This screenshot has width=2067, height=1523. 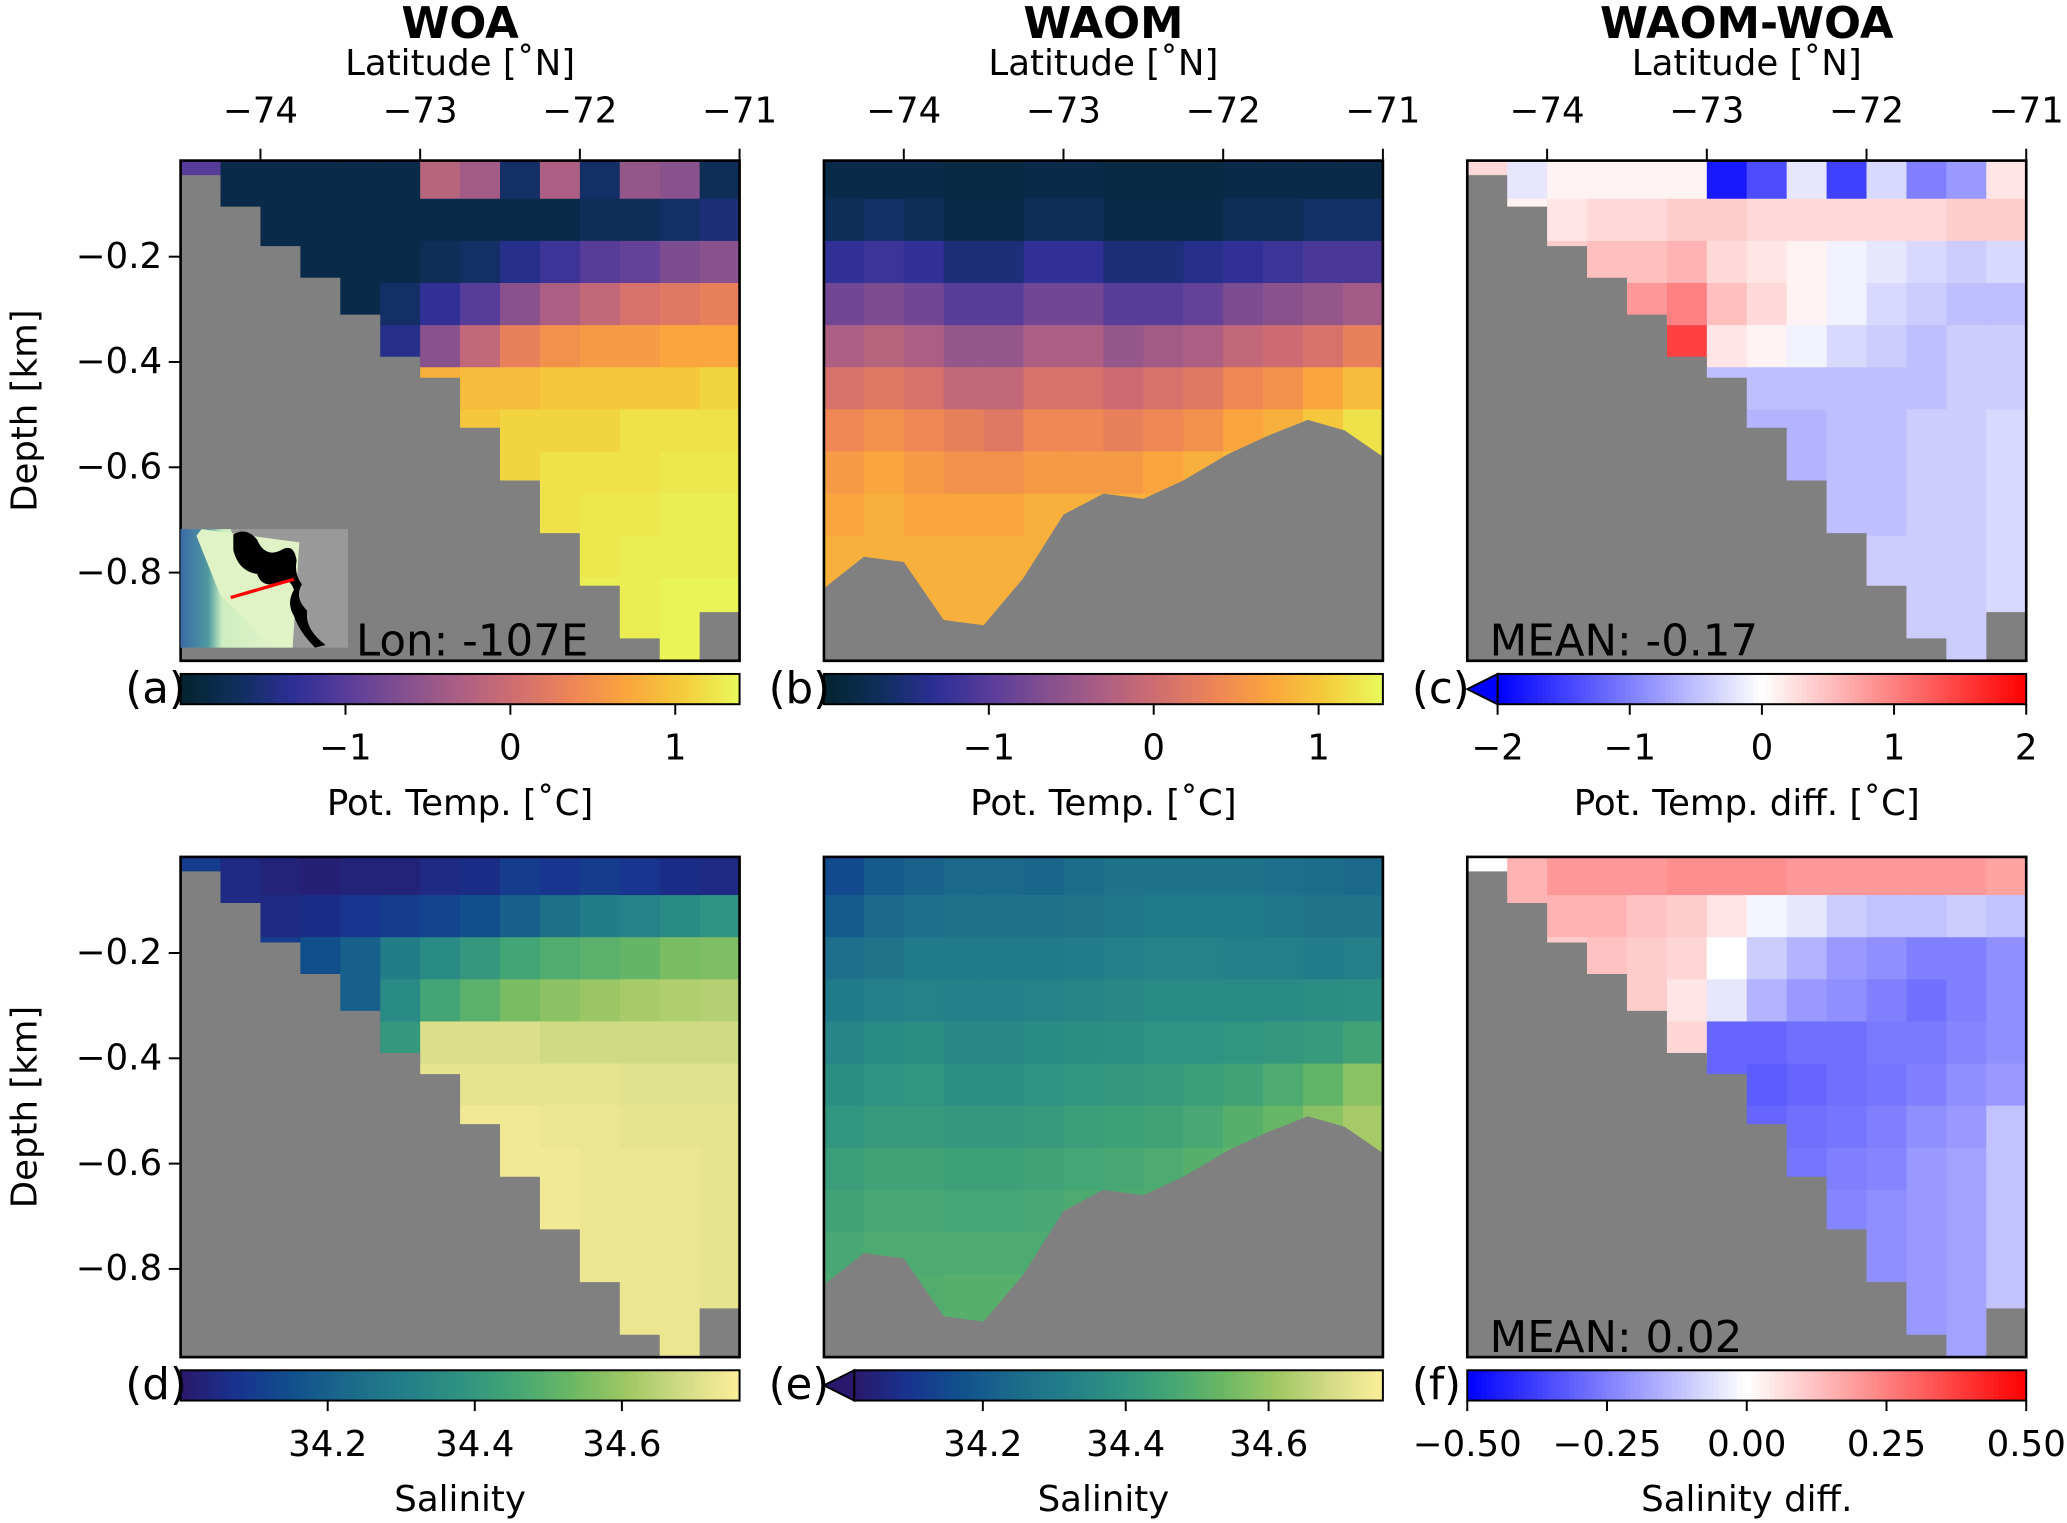 I want to click on colorbar-tick-label: 0.50, so click(x=2026, y=1445).